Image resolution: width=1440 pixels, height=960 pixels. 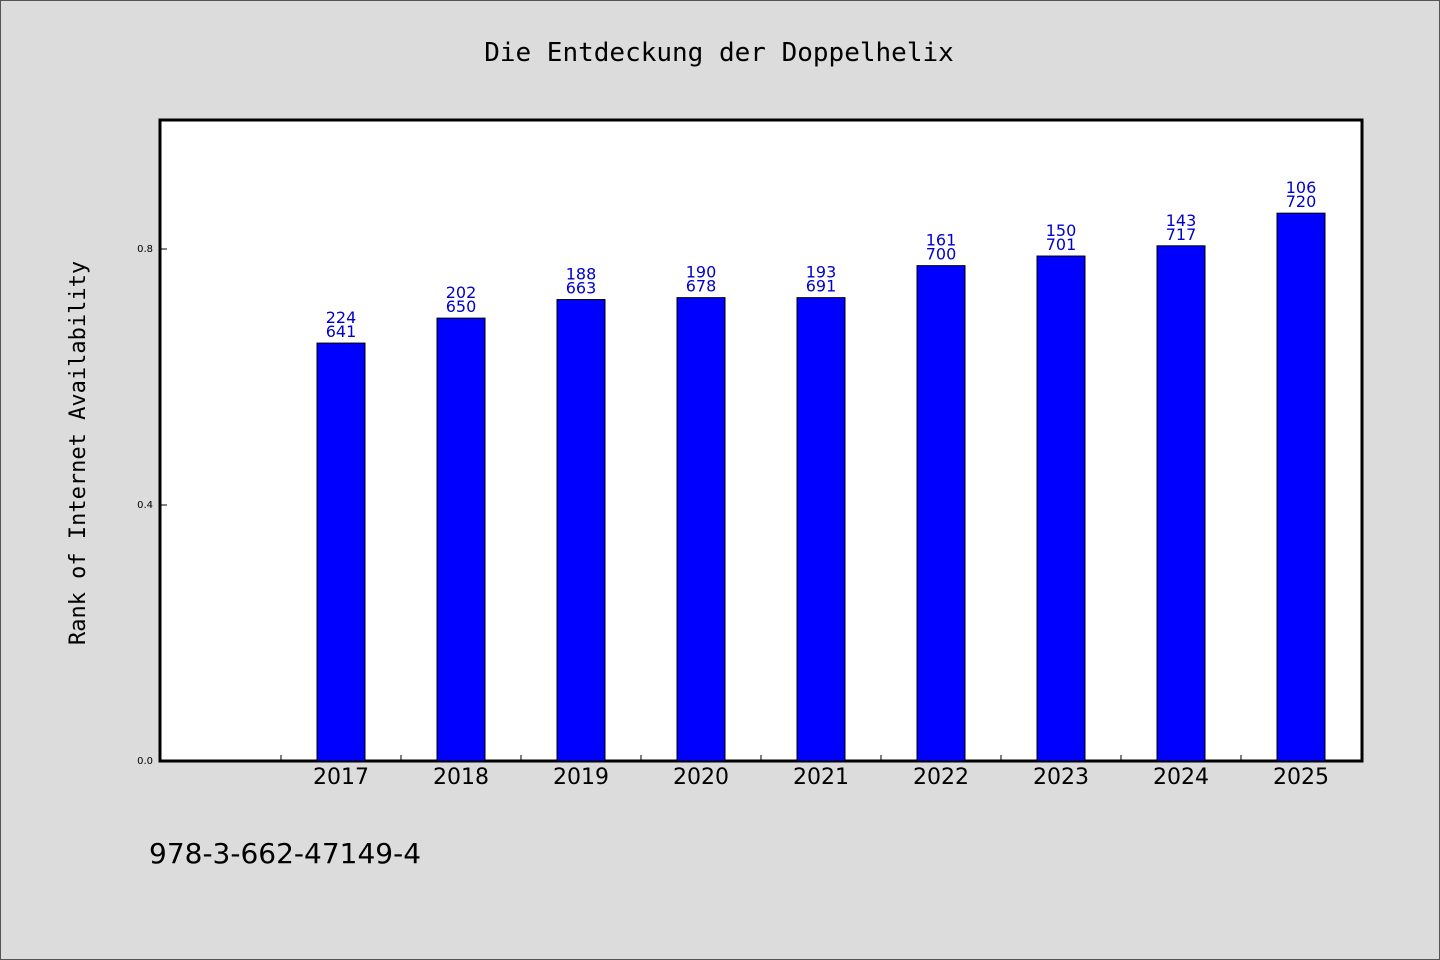 I want to click on data-label-top: 161, so click(x=941, y=240).